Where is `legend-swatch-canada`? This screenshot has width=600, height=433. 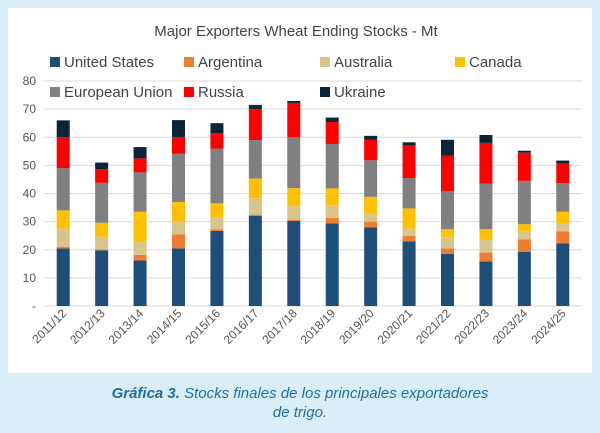
legend-swatch-canada is located at coordinates (460, 62).